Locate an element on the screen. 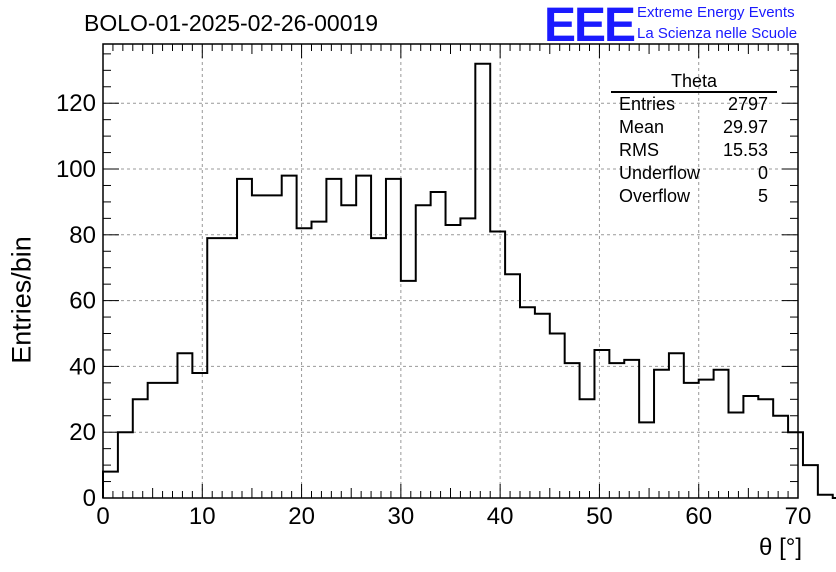 The height and width of the screenshot is (572, 836). stats-label: Entries is located at coordinates (647, 104).